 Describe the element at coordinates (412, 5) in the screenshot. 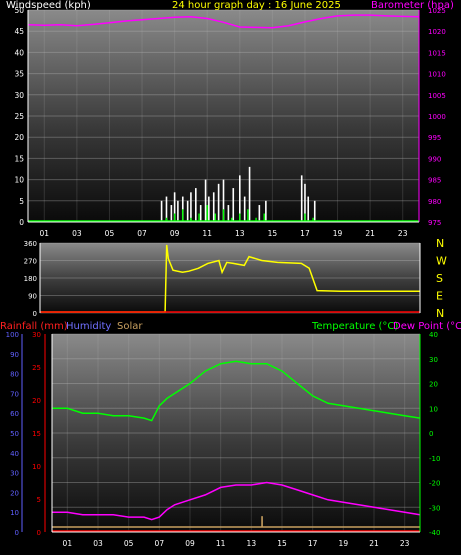

I see `barometer-axis-title: Barometer (hpa)` at that location.